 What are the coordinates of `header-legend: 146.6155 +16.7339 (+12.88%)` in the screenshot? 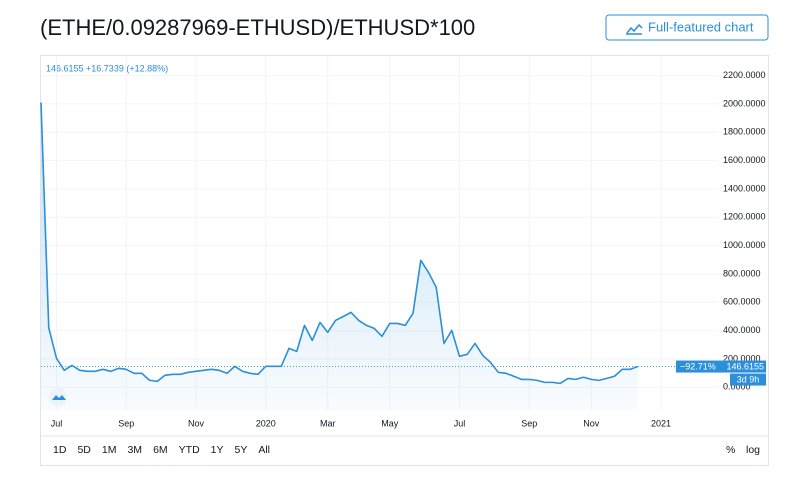 It's located at (107, 68).